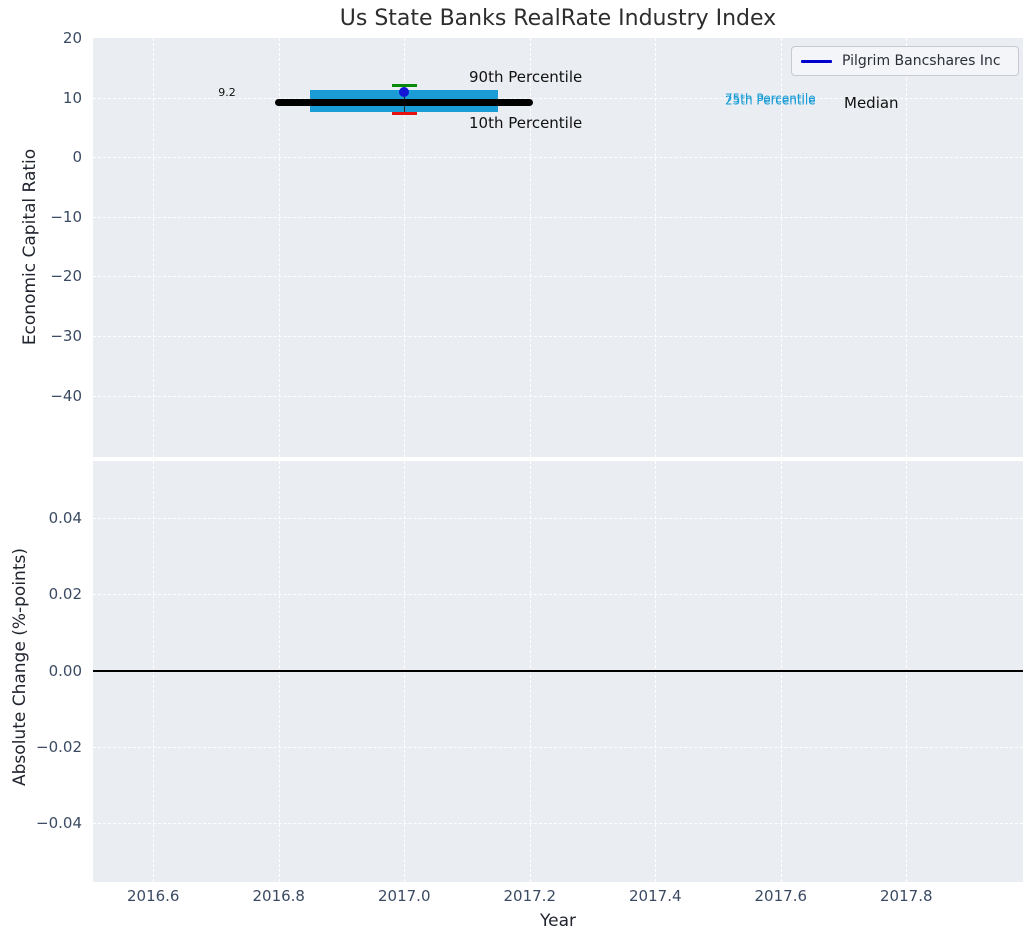 Image resolution: width=1034 pixels, height=942 pixels. I want to click on legend: Pilgrim Bancshares Inc, so click(905, 61).